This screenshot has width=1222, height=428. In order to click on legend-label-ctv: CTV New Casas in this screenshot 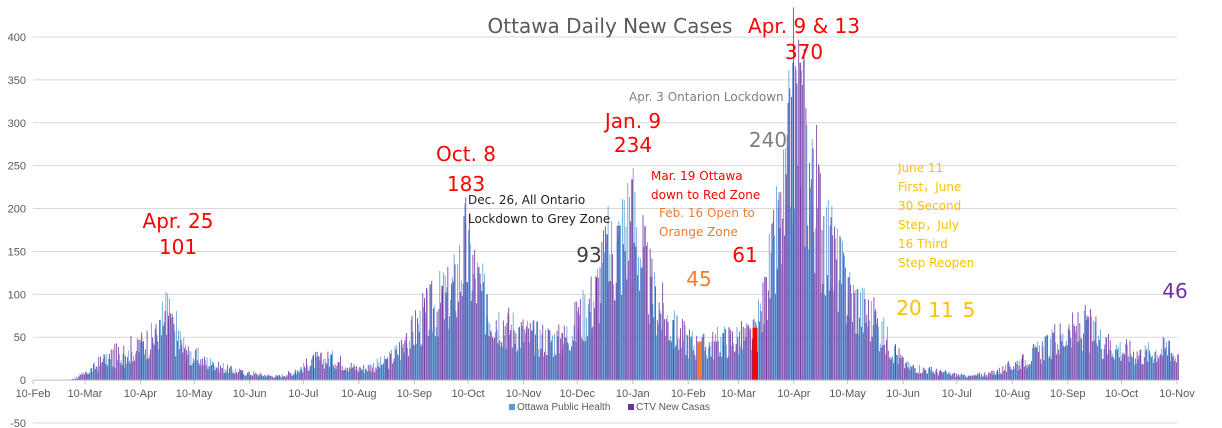, I will do `click(673, 407)`.